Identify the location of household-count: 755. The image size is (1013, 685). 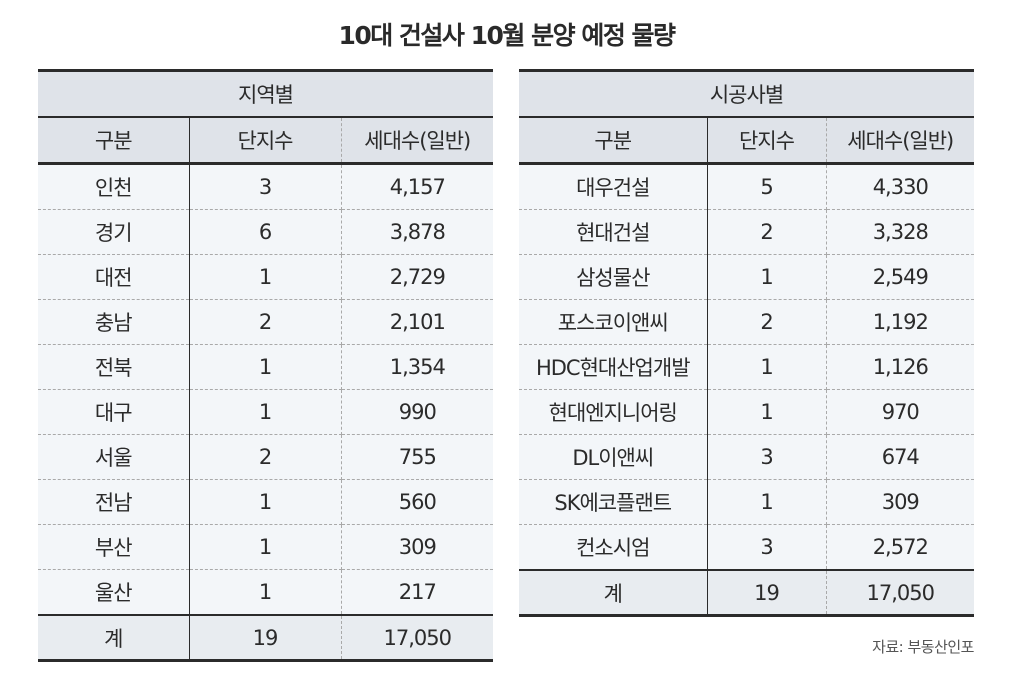
(417, 457).